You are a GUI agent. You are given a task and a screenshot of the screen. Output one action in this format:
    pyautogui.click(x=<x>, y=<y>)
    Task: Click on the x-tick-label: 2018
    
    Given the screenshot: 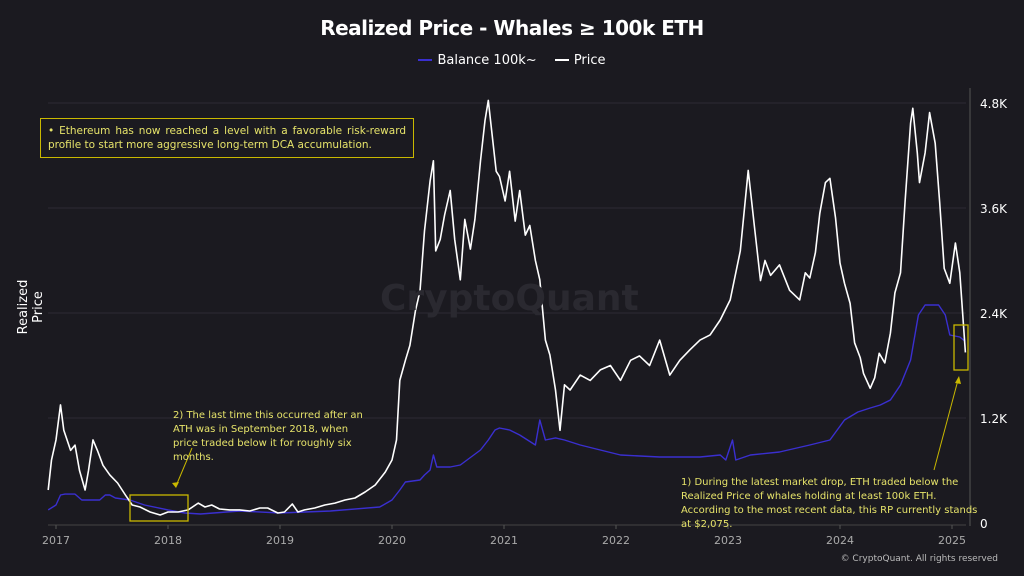 What is the action you would take?
    pyautogui.click(x=168, y=540)
    